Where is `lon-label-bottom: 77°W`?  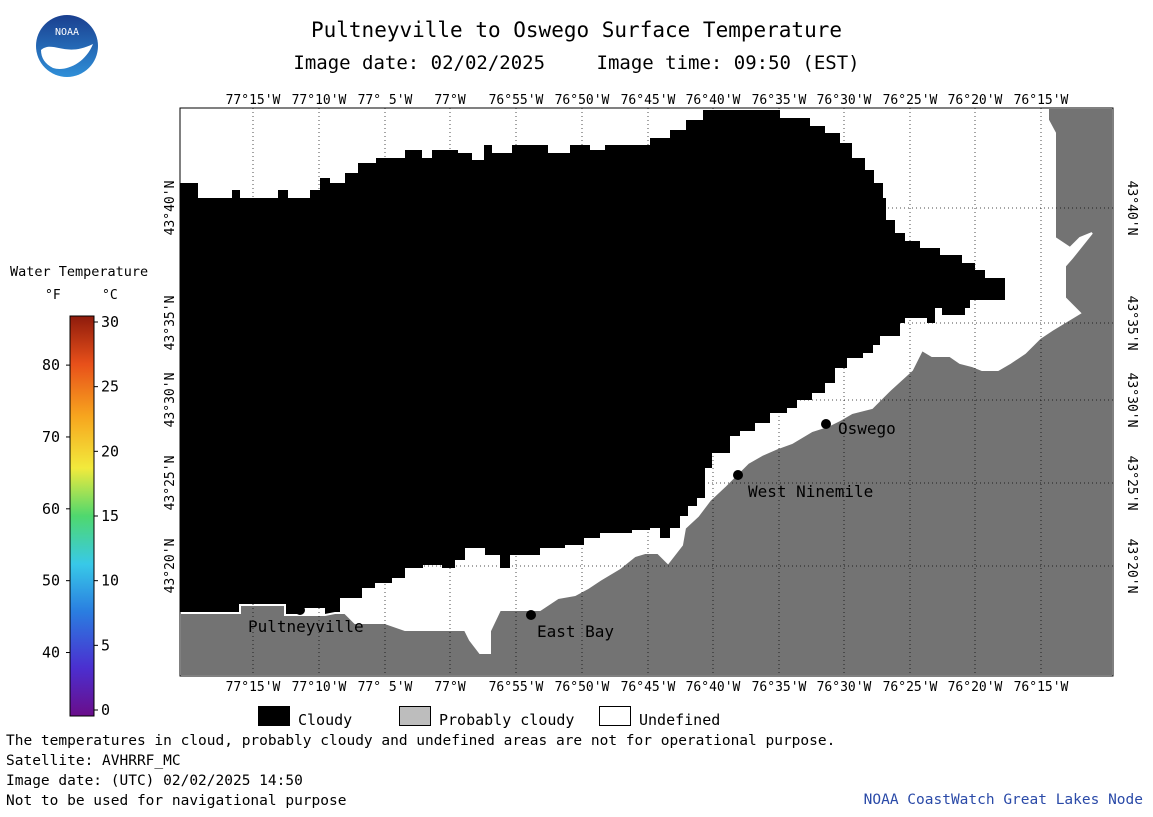
lon-label-bottom: 77°W is located at coordinates (449, 687).